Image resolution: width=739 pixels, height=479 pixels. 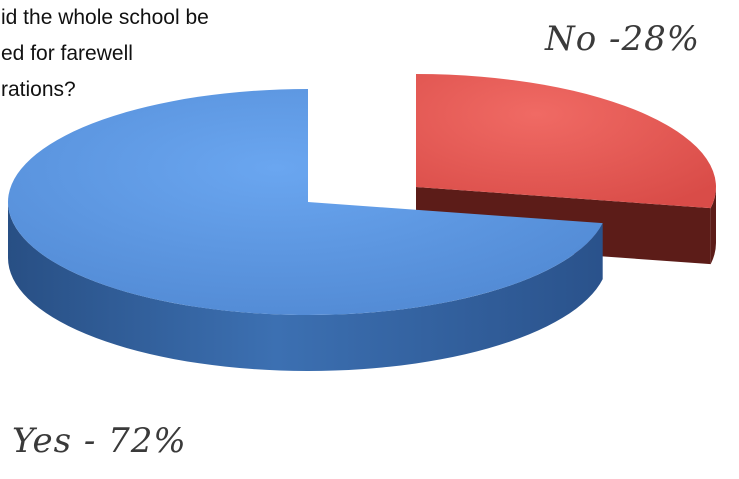 I want to click on chart-title-line-3: rations?, so click(x=38, y=89).